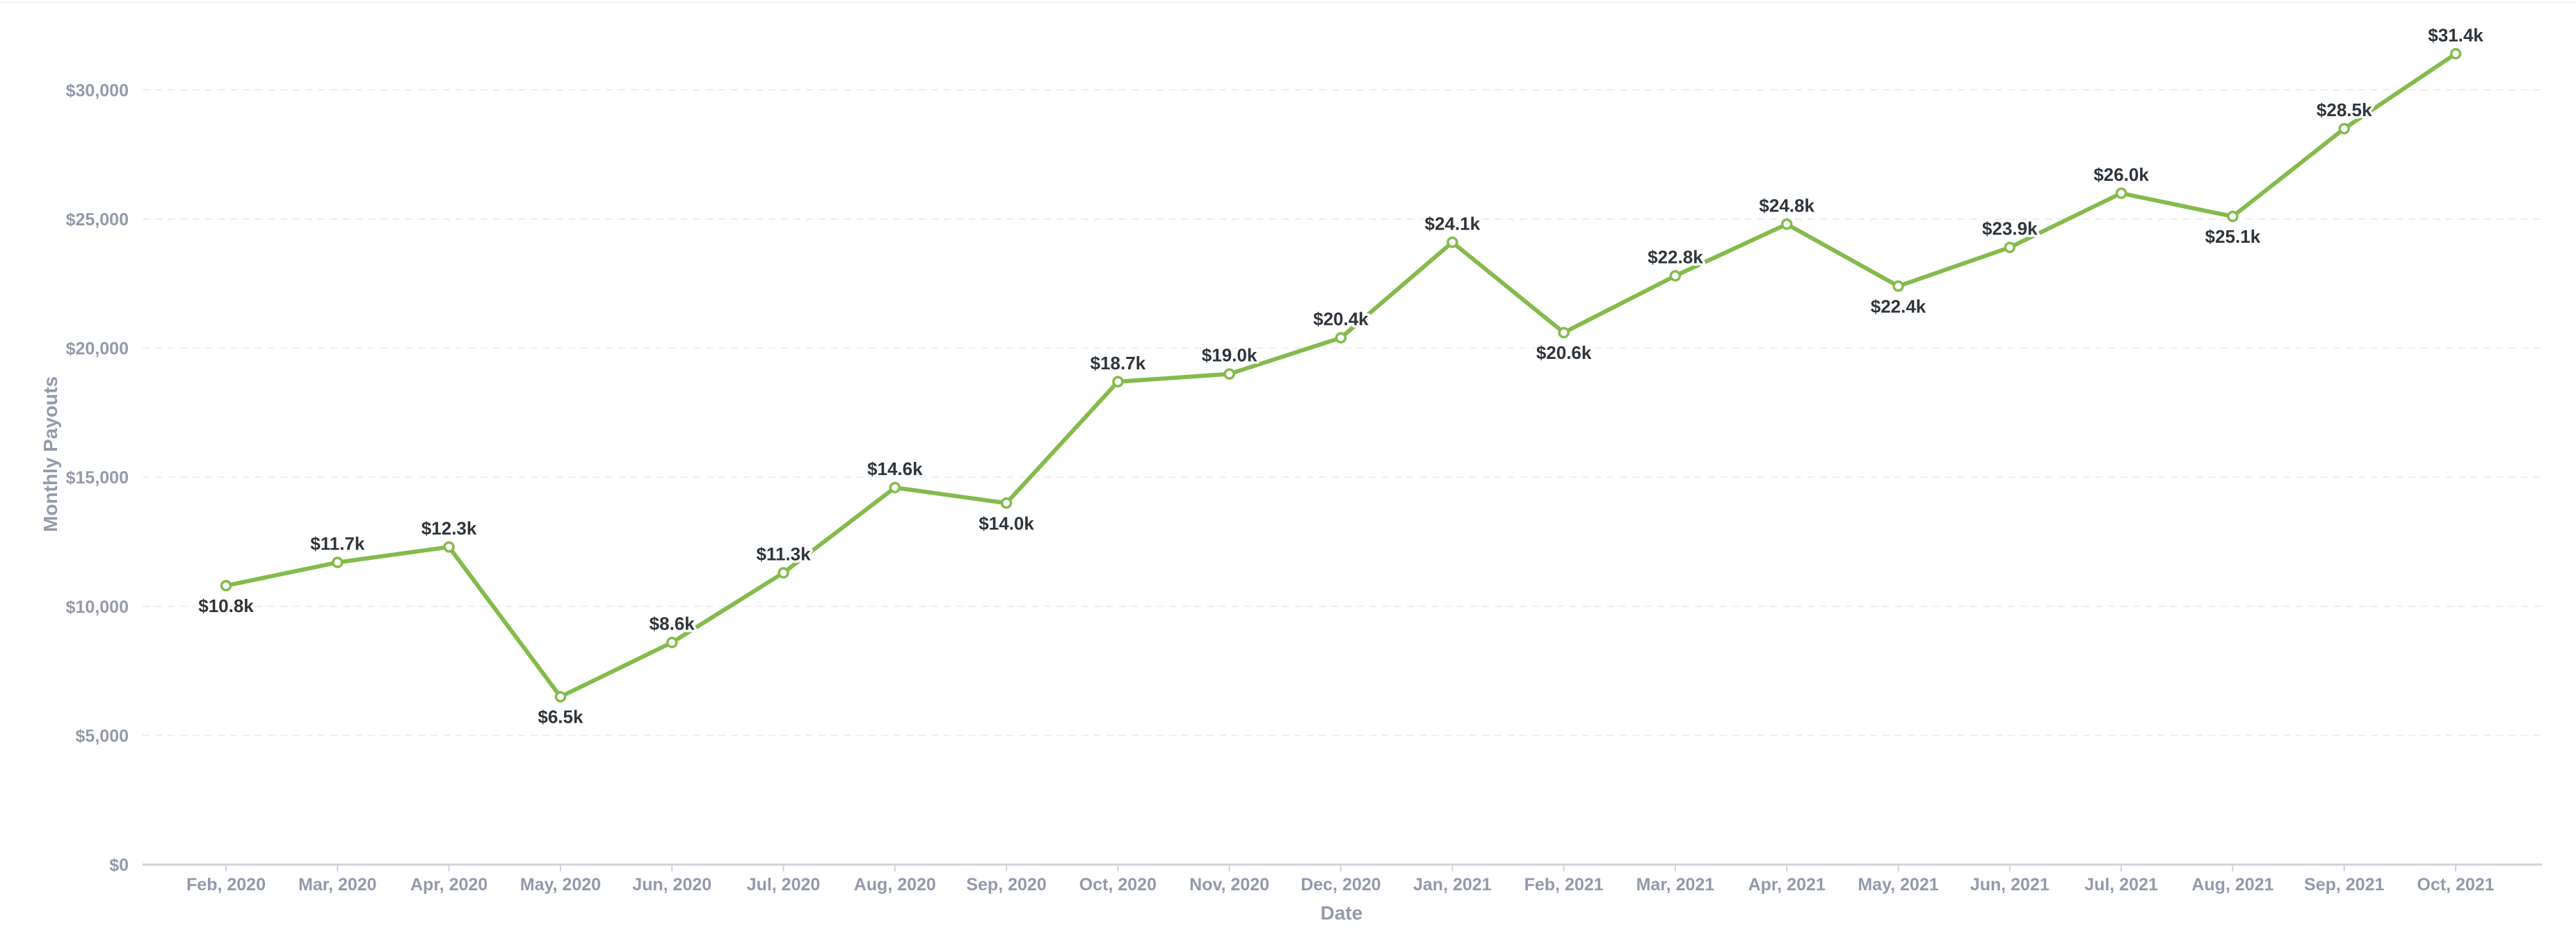  Describe the element at coordinates (2345, 109) in the screenshot. I see `data-label: $28.5k` at that location.